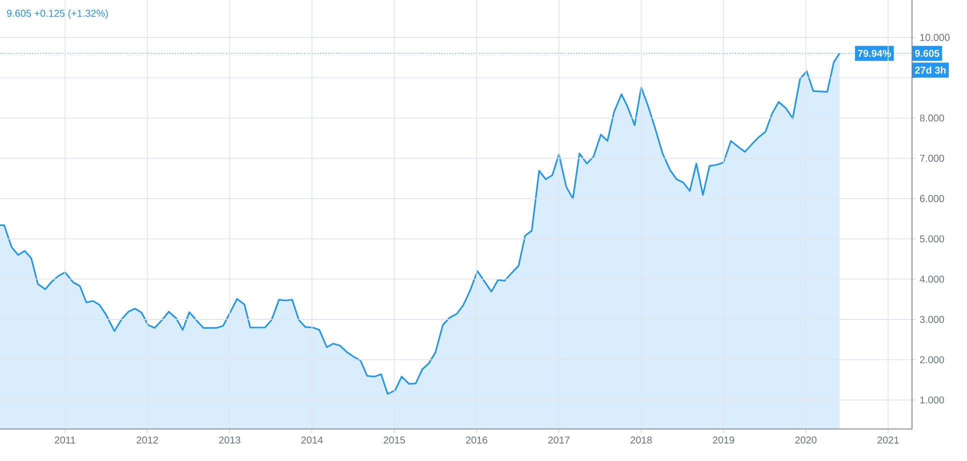 The image size is (967, 461). Describe the element at coordinates (932, 400) in the screenshot. I see `y-tick-label: 1.000` at that location.